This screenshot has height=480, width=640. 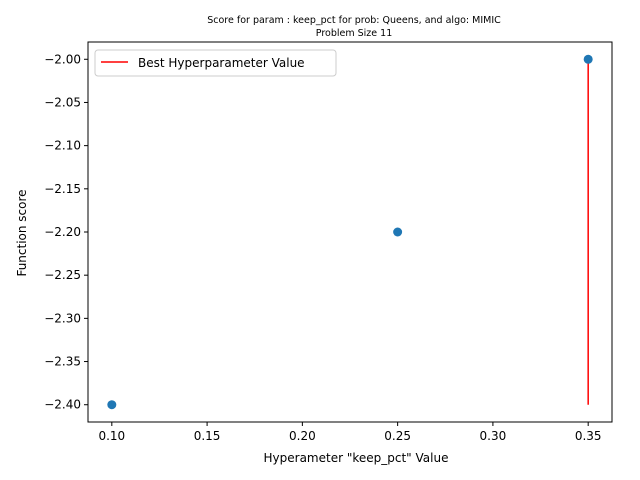 What do you see at coordinates (62, 102) in the screenshot?
I see `y-tick-label: −2.05` at bounding box center [62, 102].